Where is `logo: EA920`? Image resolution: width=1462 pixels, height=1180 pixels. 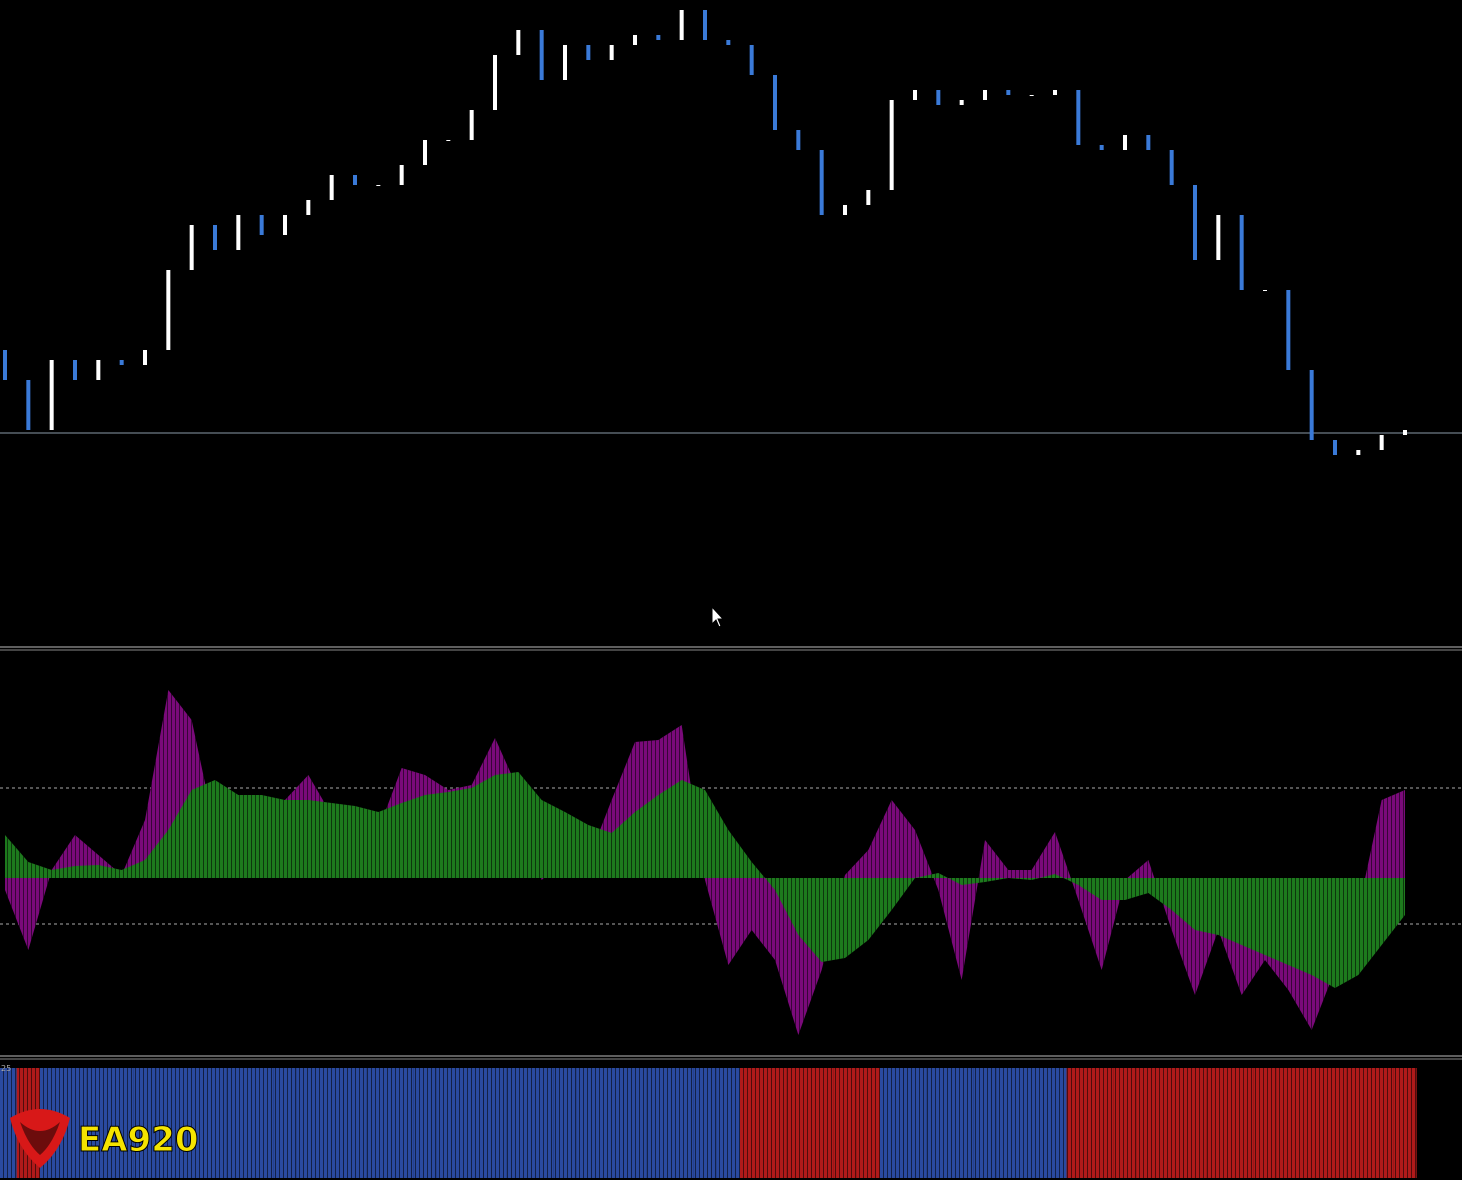
logo: EA920 is located at coordinates (104, 1138).